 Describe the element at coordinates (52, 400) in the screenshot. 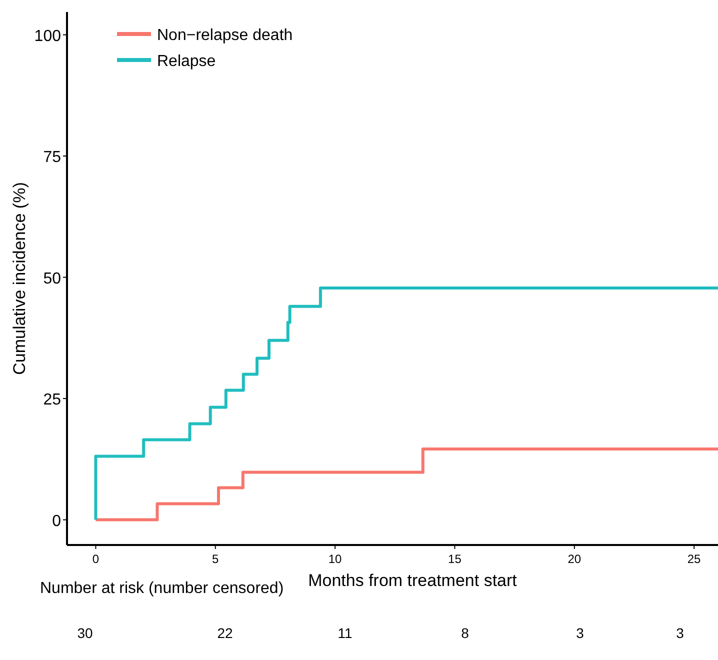

I see `y-tick-label: 25` at that location.